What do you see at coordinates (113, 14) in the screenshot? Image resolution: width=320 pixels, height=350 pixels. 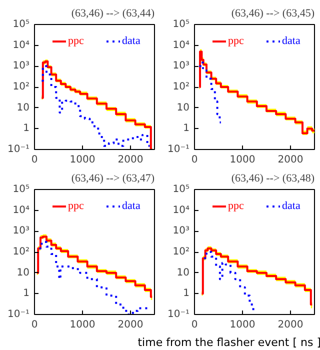 I see `chart-title: (63,46) --> (63,44)` at bounding box center [113, 14].